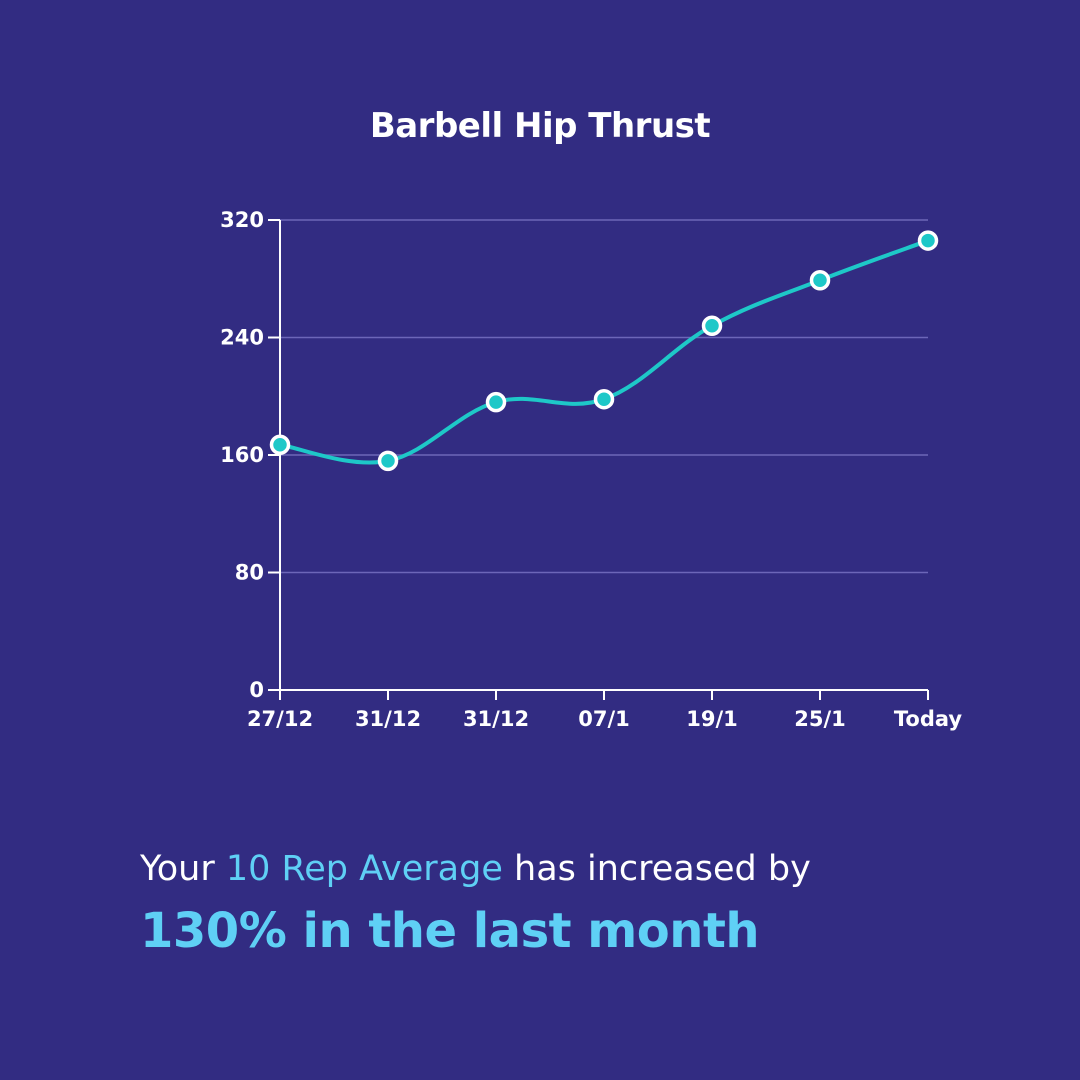 This screenshot has width=1080, height=1080. I want to click on summary-metric: 10 Rep Average, so click(364, 869).